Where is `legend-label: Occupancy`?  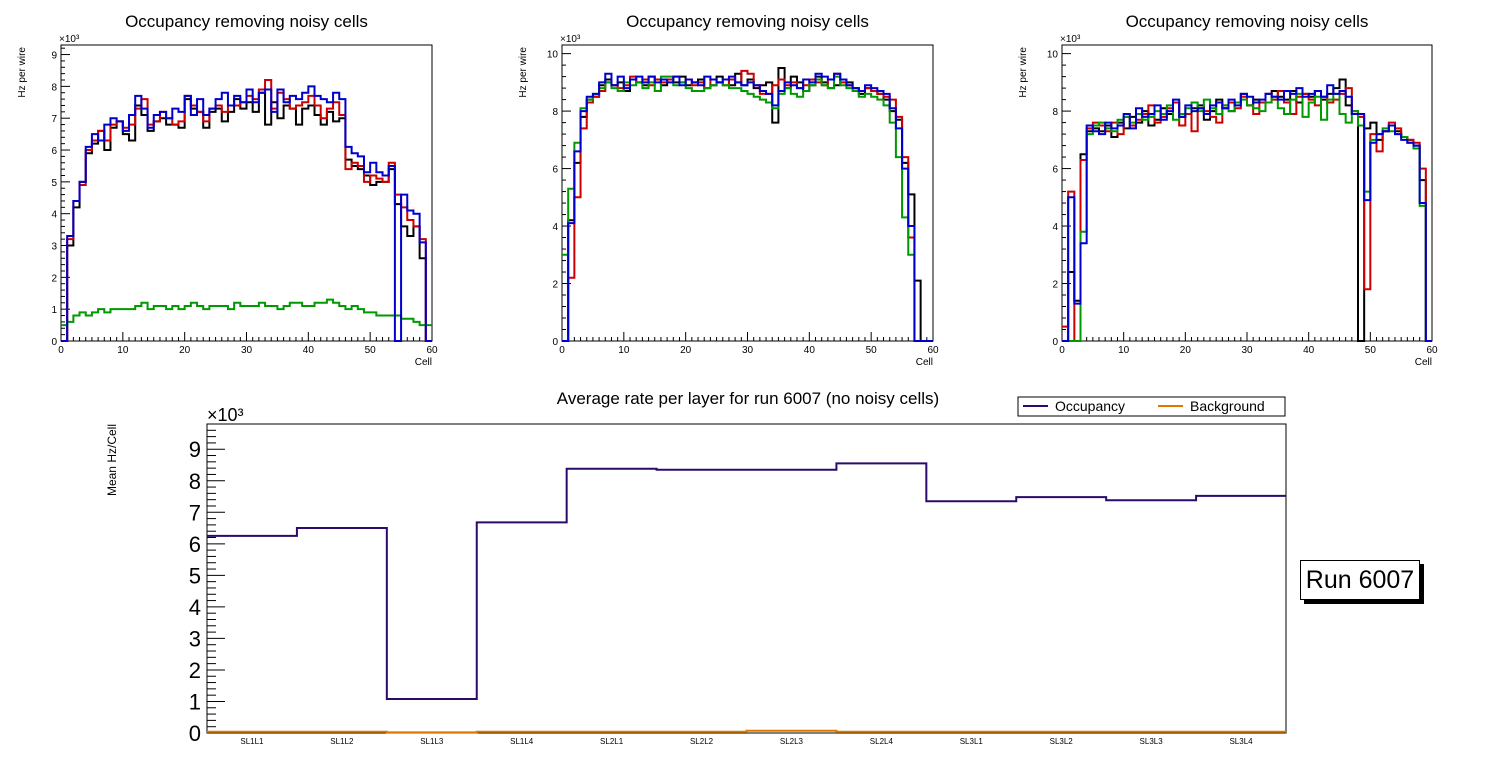 legend-label: Occupancy is located at coordinates (1090, 406).